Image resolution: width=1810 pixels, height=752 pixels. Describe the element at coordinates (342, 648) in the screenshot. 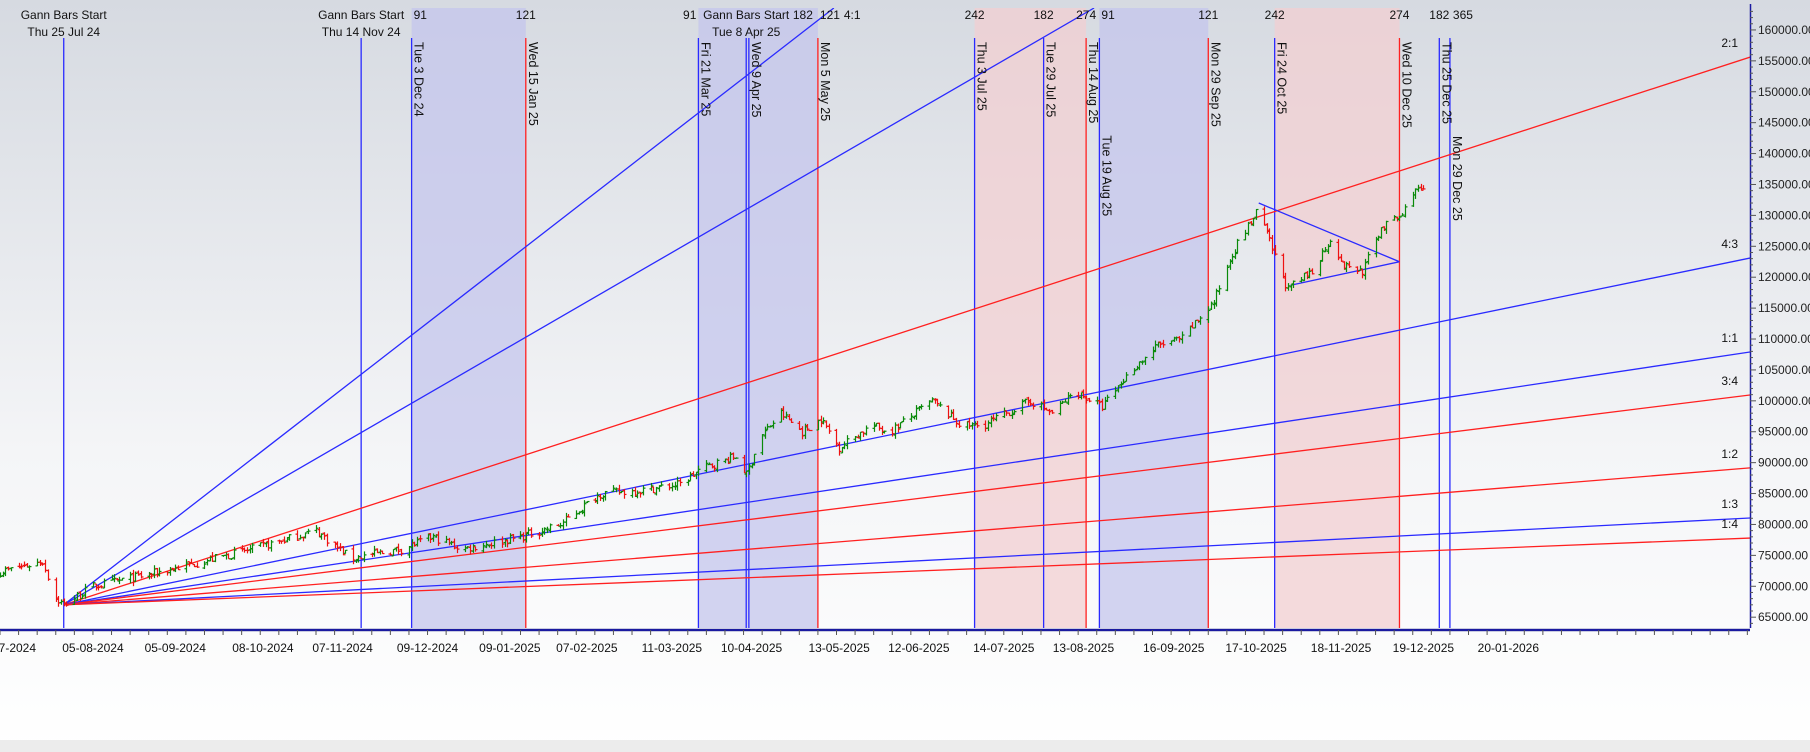

I see `date-tick-label: 07-11-2024` at that location.